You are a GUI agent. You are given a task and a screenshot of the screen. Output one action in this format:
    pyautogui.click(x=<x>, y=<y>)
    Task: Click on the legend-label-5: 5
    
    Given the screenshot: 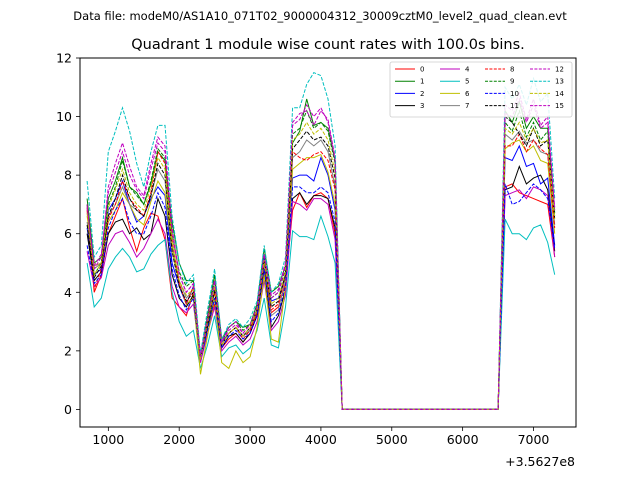 What is the action you would take?
    pyautogui.click(x=467, y=82)
    